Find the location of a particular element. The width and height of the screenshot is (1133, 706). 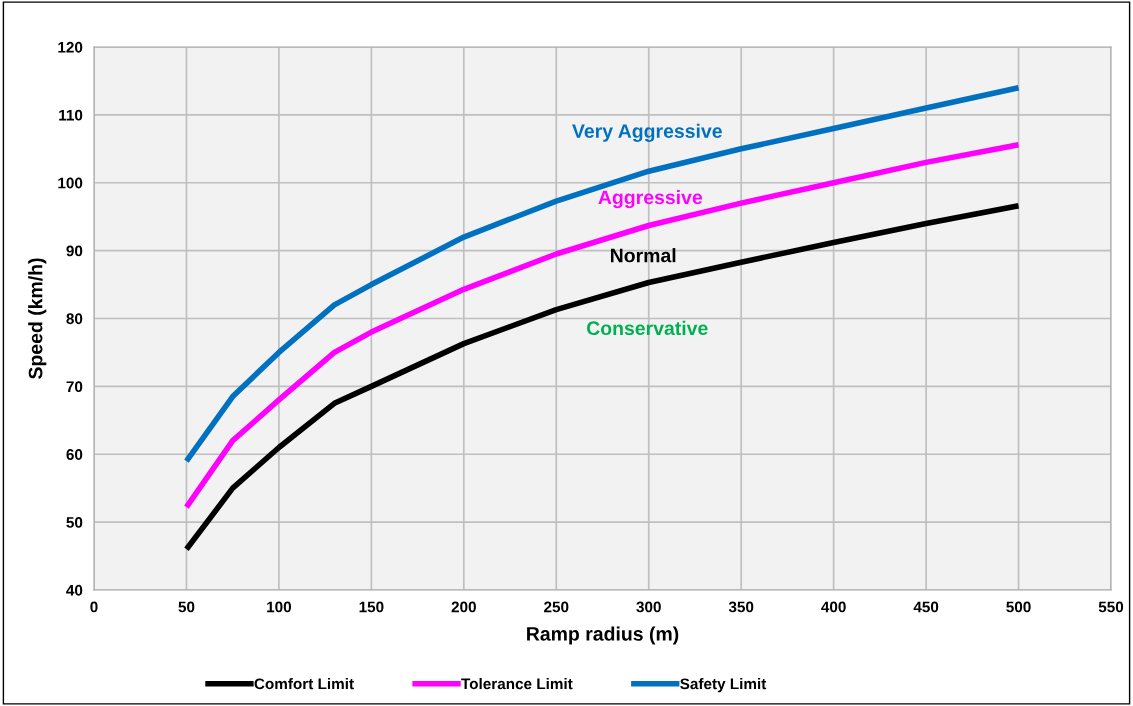

y-tick-label: 110 is located at coordinates (71, 115).